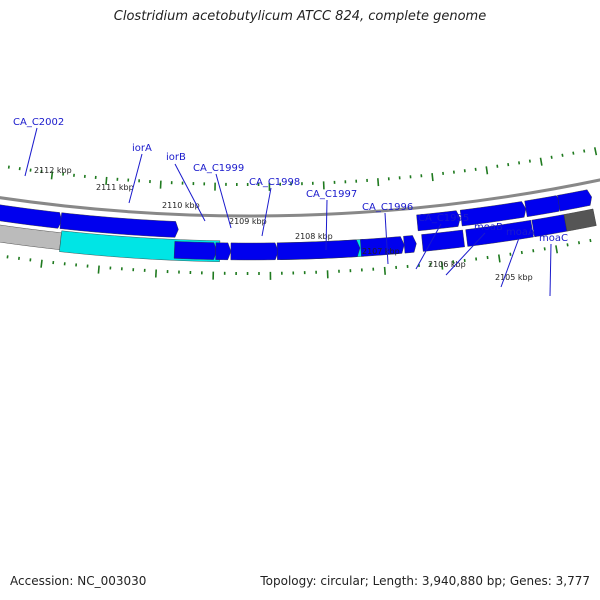 The image size is (600, 600). What do you see at coordinates (115, 187) in the screenshot?
I see `kbp-label: 2111 kbp` at bounding box center [115, 187].